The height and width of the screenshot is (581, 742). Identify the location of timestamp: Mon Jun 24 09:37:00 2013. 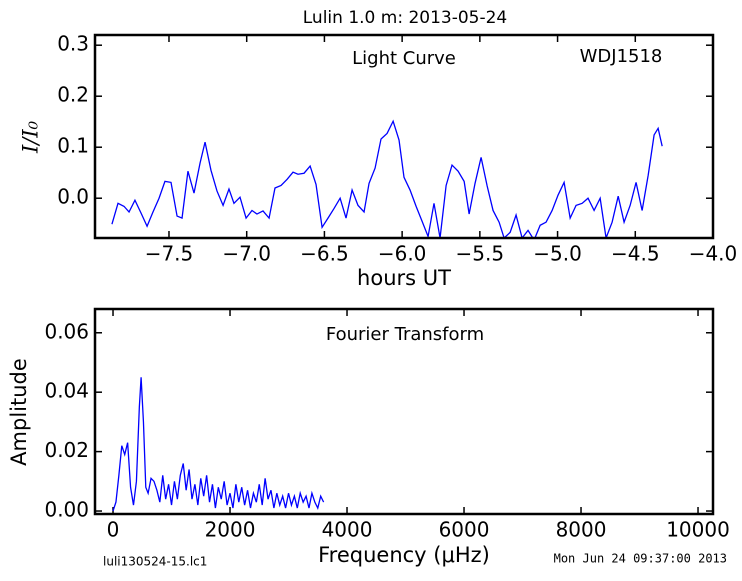
(640, 559).